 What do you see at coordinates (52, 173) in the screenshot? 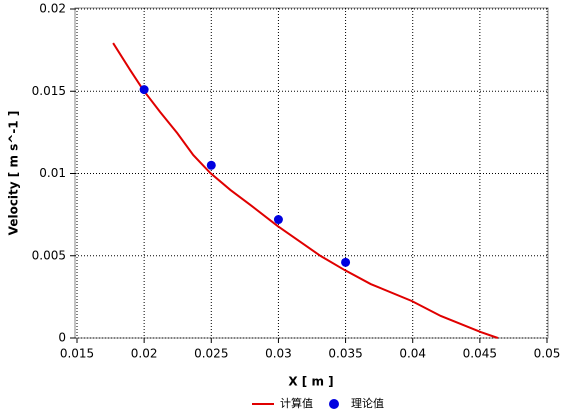
I see `y-tick-label: 0.01` at bounding box center [52, 173].